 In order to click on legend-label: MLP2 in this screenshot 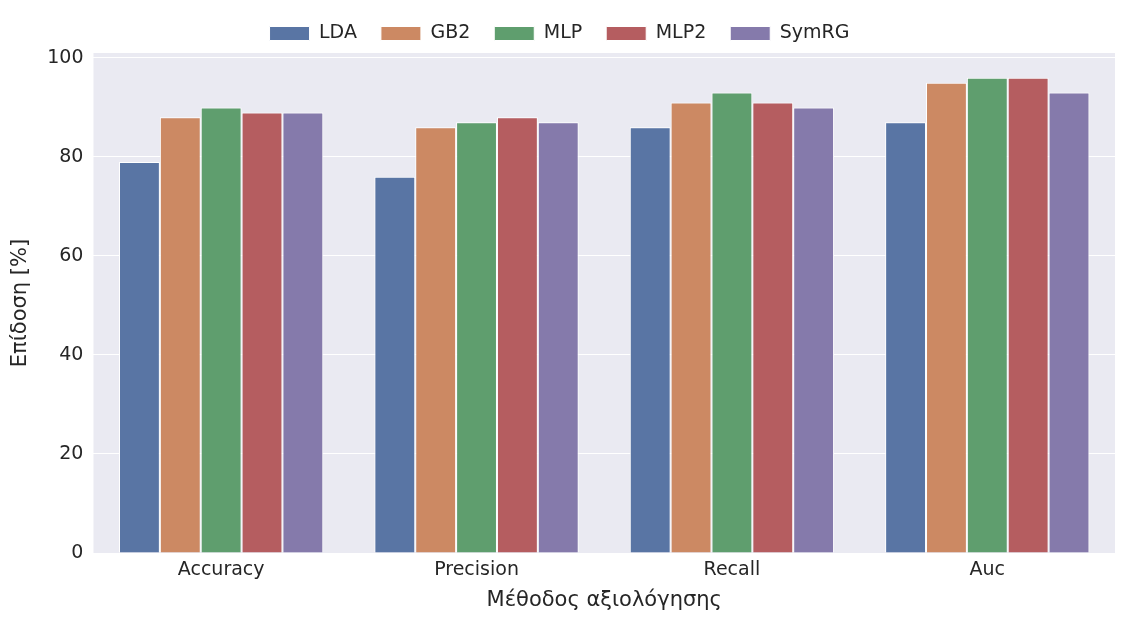, I will do `click(681, 31)`.